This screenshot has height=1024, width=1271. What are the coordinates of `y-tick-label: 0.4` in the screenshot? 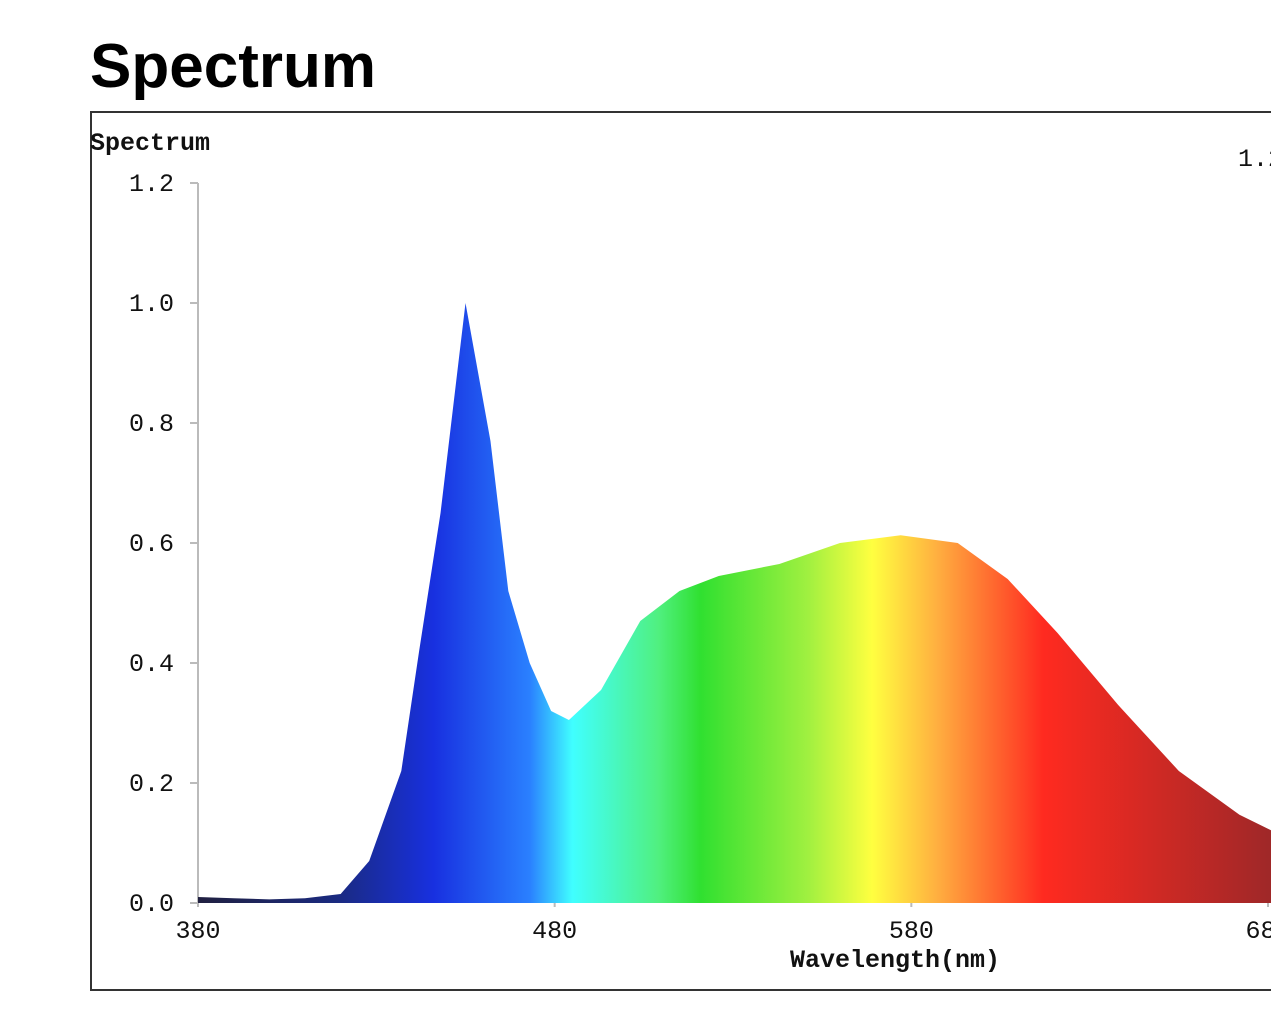 It's located at (151, 664).